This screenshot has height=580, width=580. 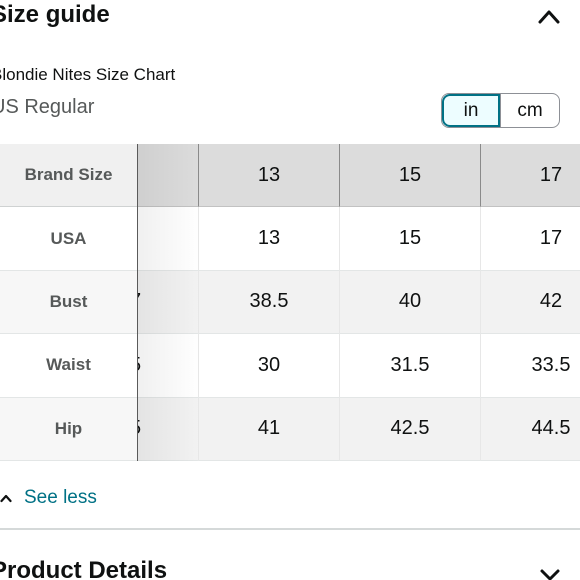 I want to click on table-cell: 42, so click(x=530, y=302).